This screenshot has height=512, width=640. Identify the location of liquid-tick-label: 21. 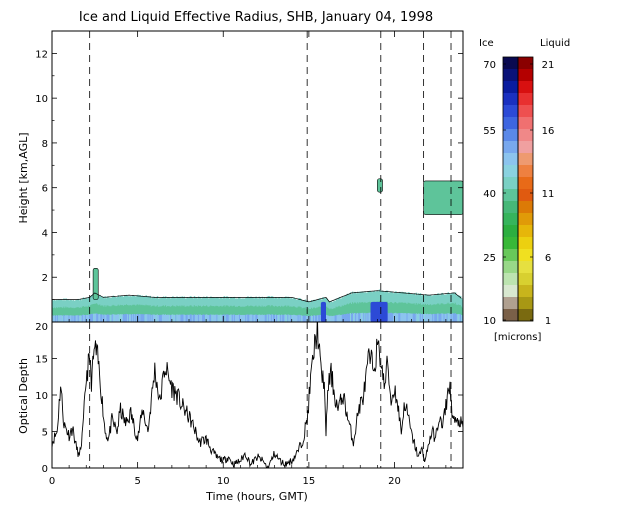
(548, 65).